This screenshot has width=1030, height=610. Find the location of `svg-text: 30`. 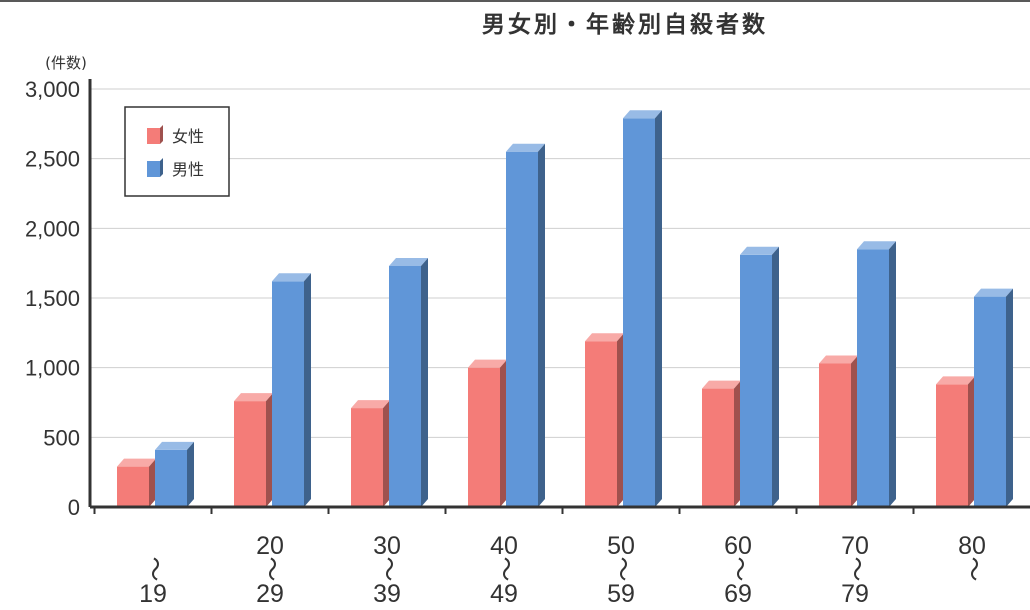

svg-text: 30 is located at coordinates (387, 546).